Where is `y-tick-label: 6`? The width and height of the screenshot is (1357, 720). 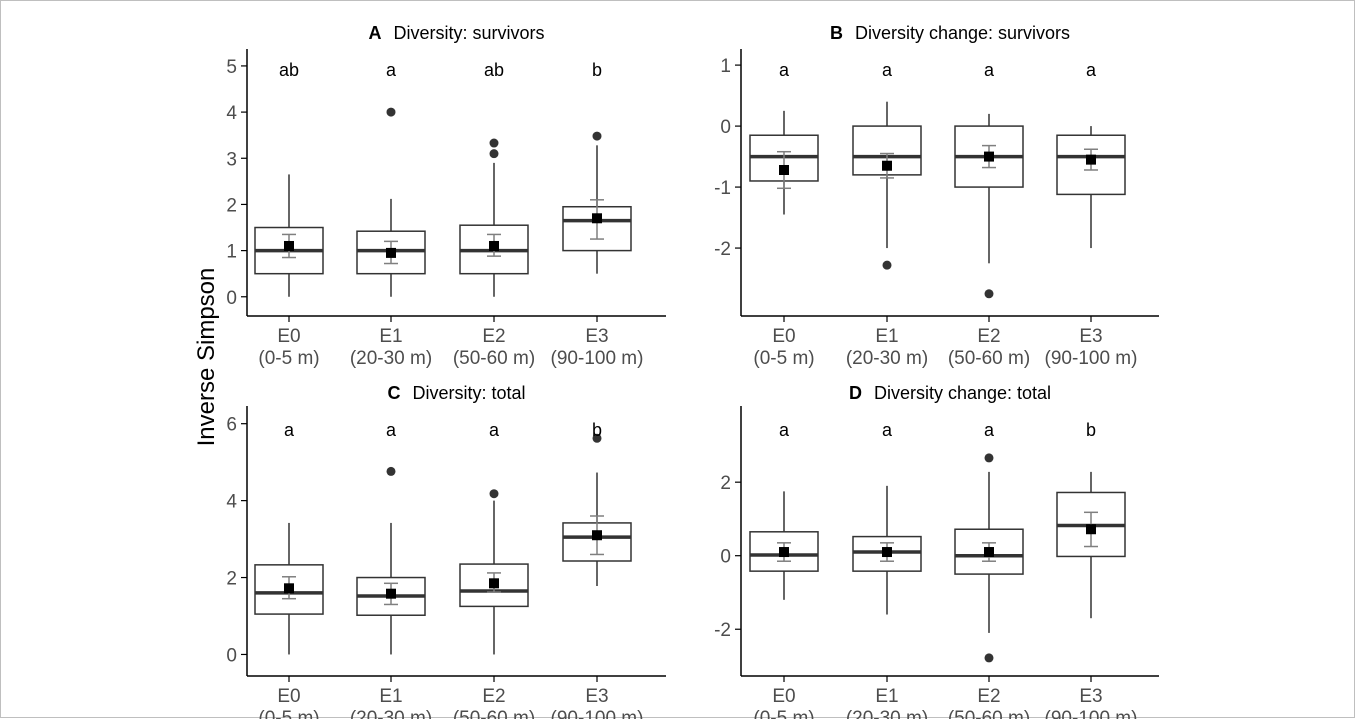 y-tick-label: 6 is located at coordinates (231, 425).